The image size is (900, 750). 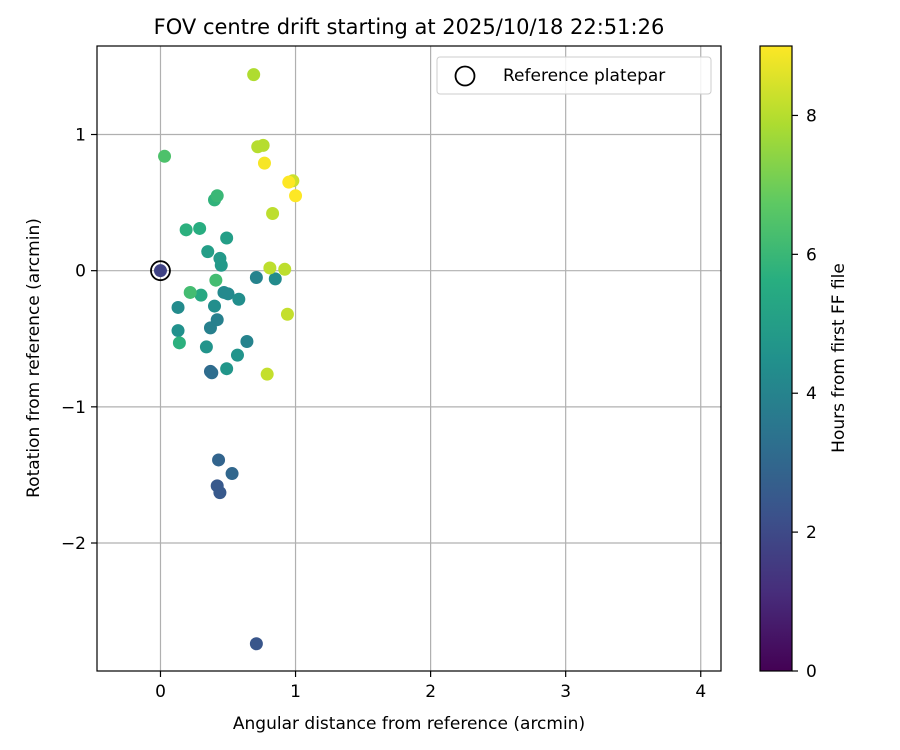 I want to click on colorbar-tick-label: 6, so click(x=811, y=255).